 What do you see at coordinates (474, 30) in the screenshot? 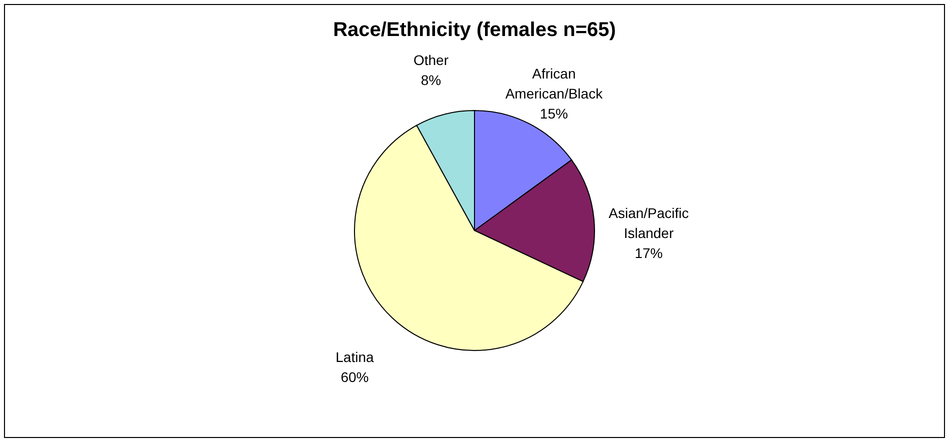
I see `chart-title: Race/Ethnicity (females n=65)` at bounding box center [474, 30].